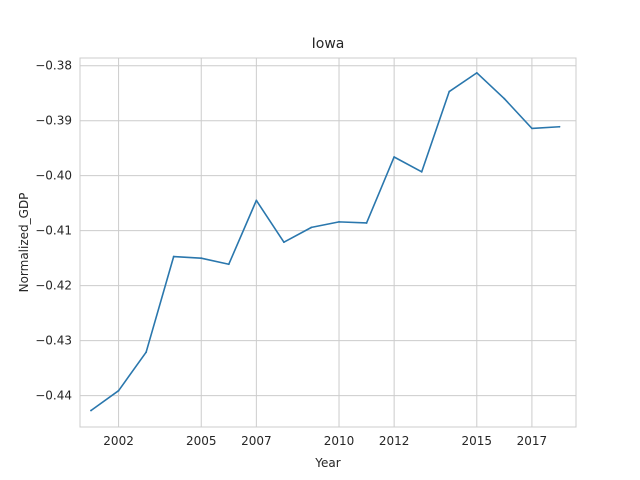  Describe the element at coordinates (53, 121) in the screenshot. I see `y-tick-label: −0.39` at that location.